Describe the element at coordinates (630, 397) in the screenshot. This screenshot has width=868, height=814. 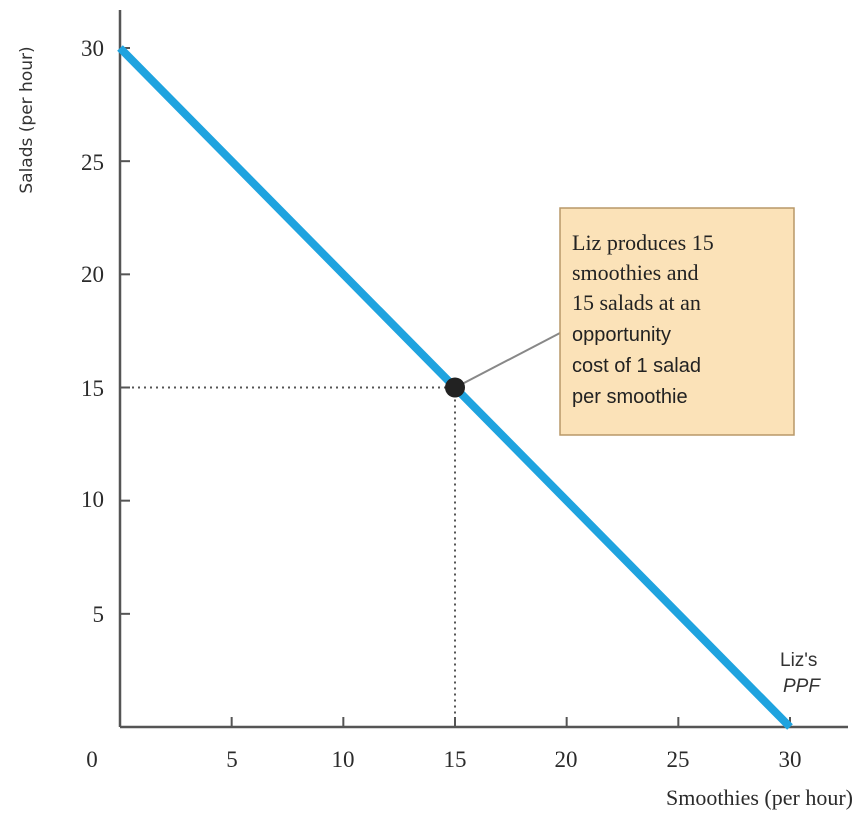
I see `callout-line-6: per smoothie` at that location.